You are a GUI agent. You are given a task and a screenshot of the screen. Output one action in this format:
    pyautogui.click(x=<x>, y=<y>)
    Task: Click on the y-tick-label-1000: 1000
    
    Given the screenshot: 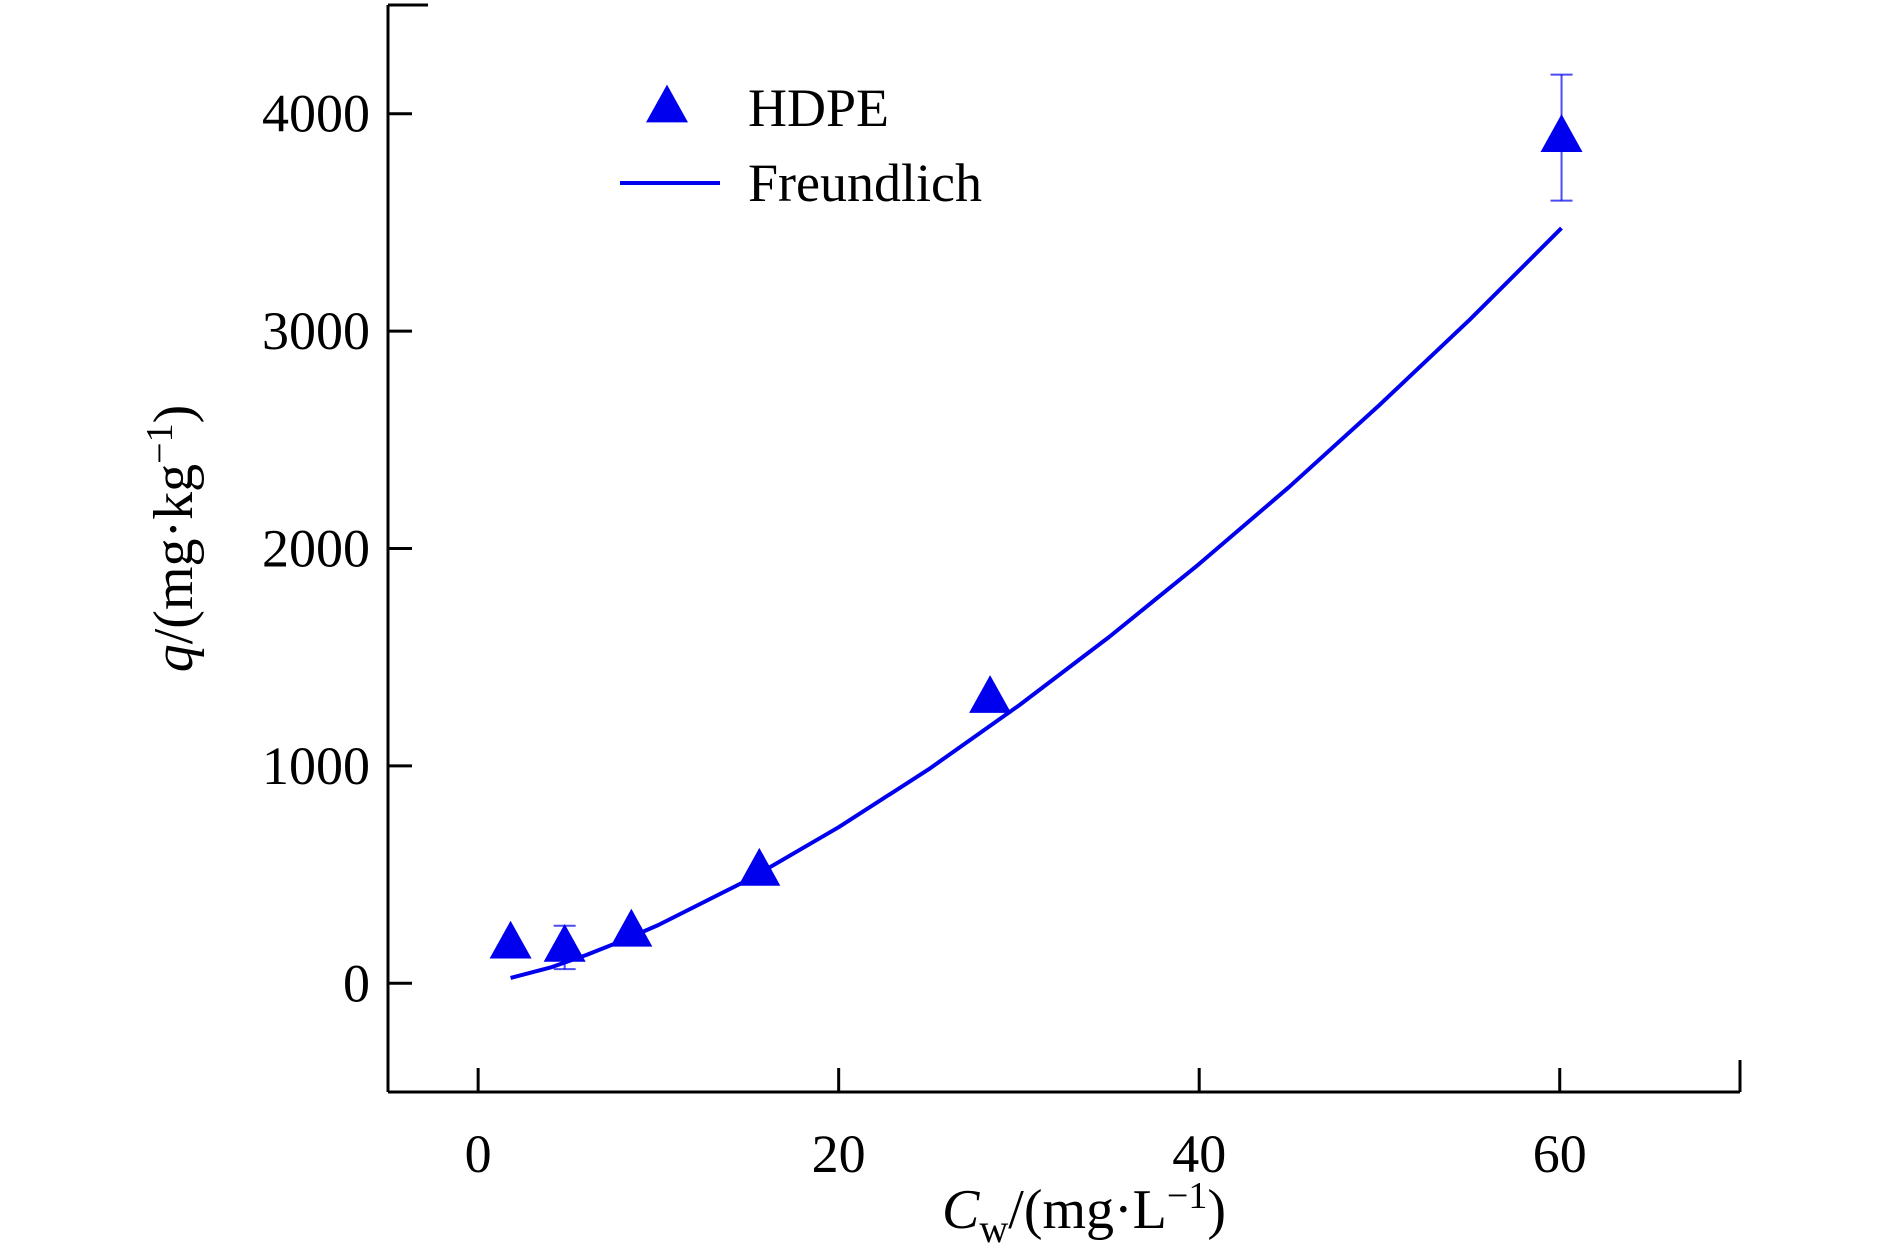 What is the action you would take?
    pyautogui.click(x=316, y=766)
    